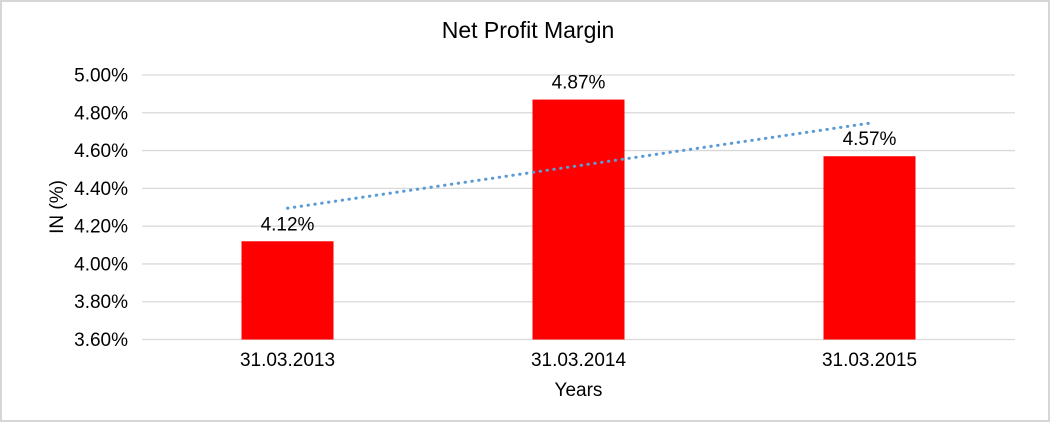  Describe the element at coordinates (101, 227) in the screenshot. I see `y-tick-label: 4.20%` at that location.